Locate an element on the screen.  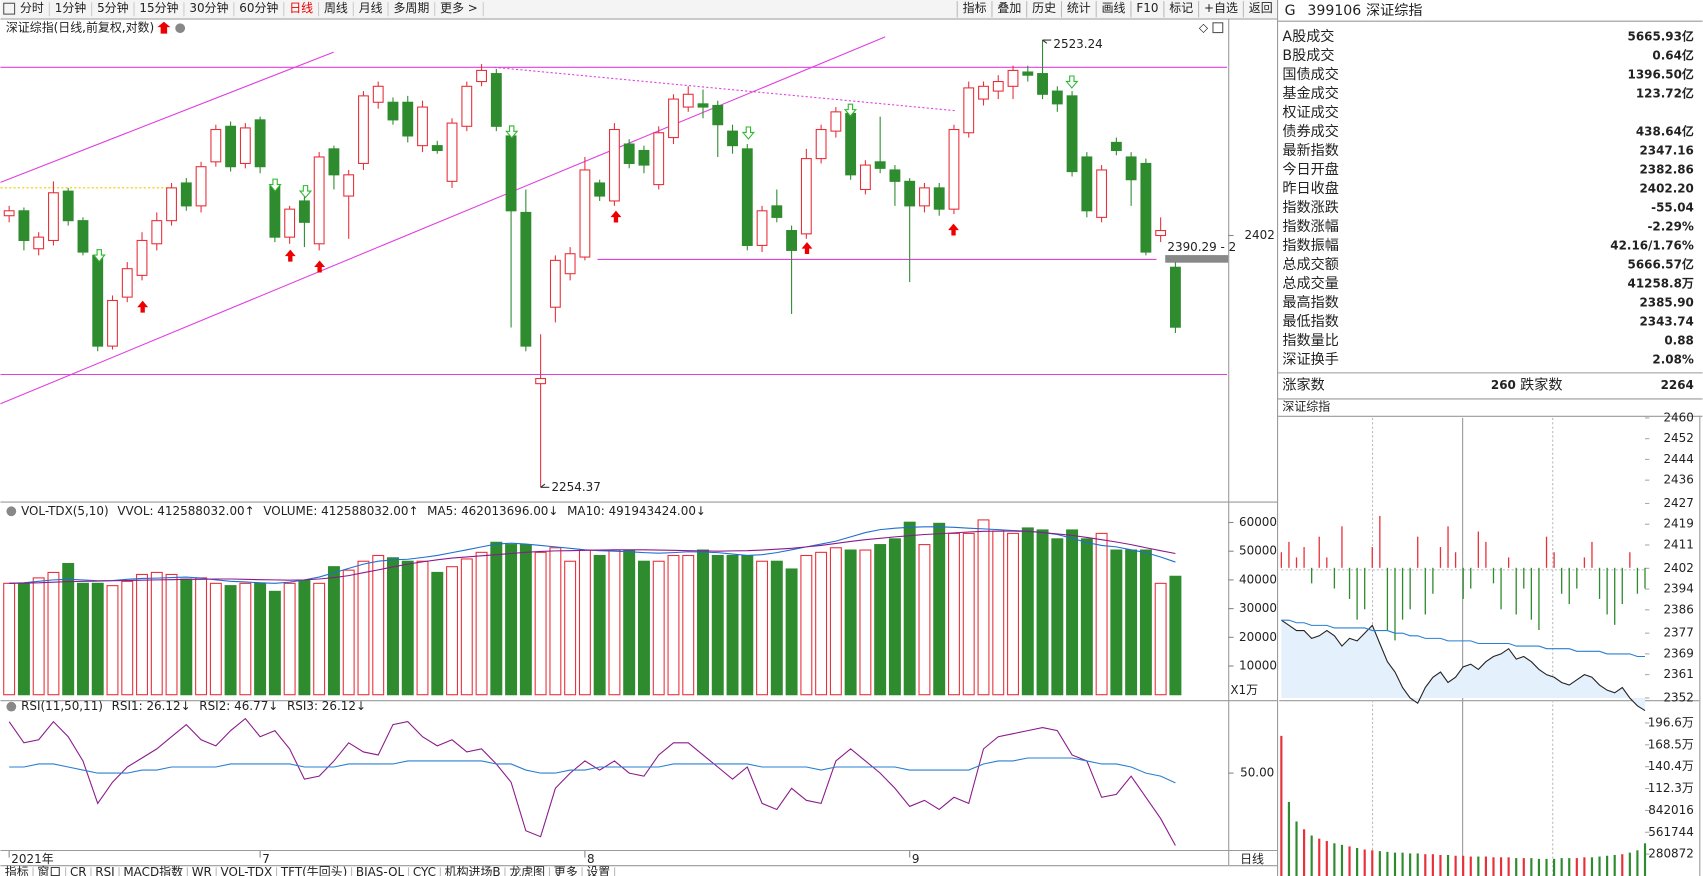
bottom-tab: 设置 is located at coordinates (598, 870).